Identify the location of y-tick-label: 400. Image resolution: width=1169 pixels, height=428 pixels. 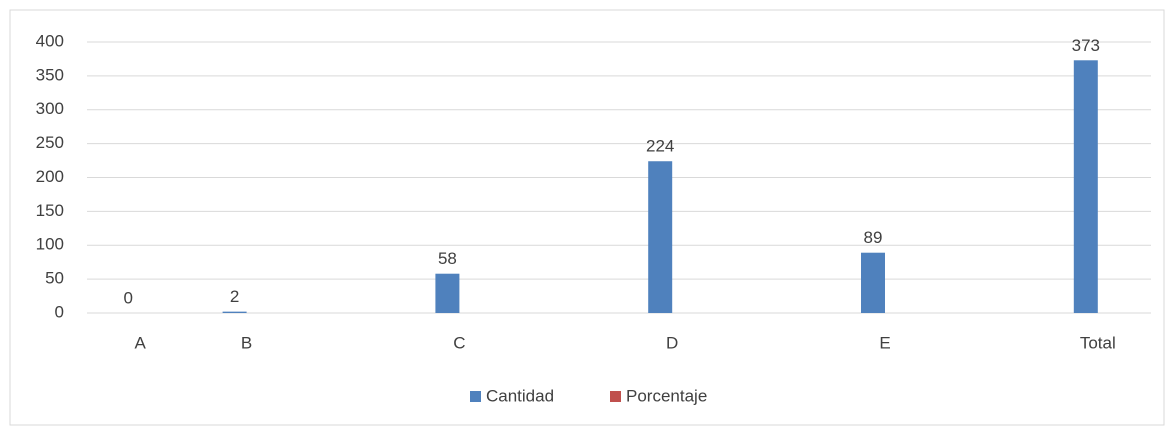
(50, 40).